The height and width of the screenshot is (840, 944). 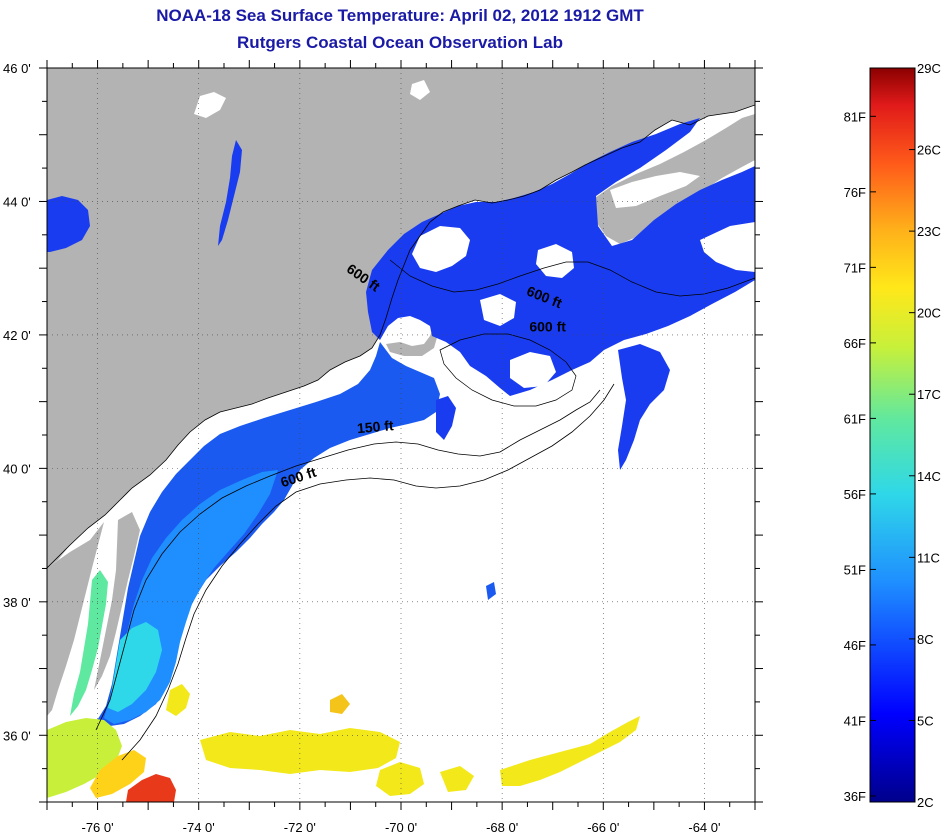 I want to click on colorbar-celsius-label: 11C, so click(x=928, y=557).